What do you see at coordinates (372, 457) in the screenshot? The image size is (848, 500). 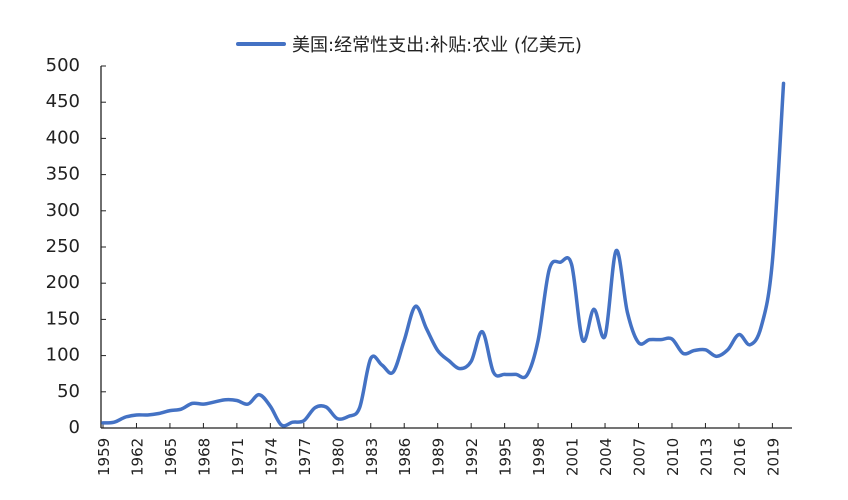 I see `x-tick-label: 1983` at bounding box center [372, 457].